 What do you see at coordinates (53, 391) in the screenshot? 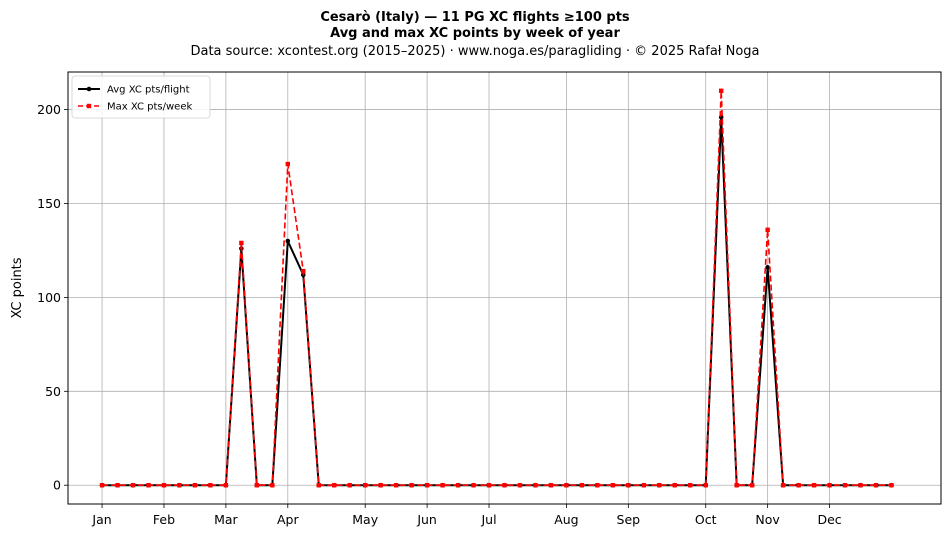
I see `y-tick-label: 50` at bounding box center [53, 391].